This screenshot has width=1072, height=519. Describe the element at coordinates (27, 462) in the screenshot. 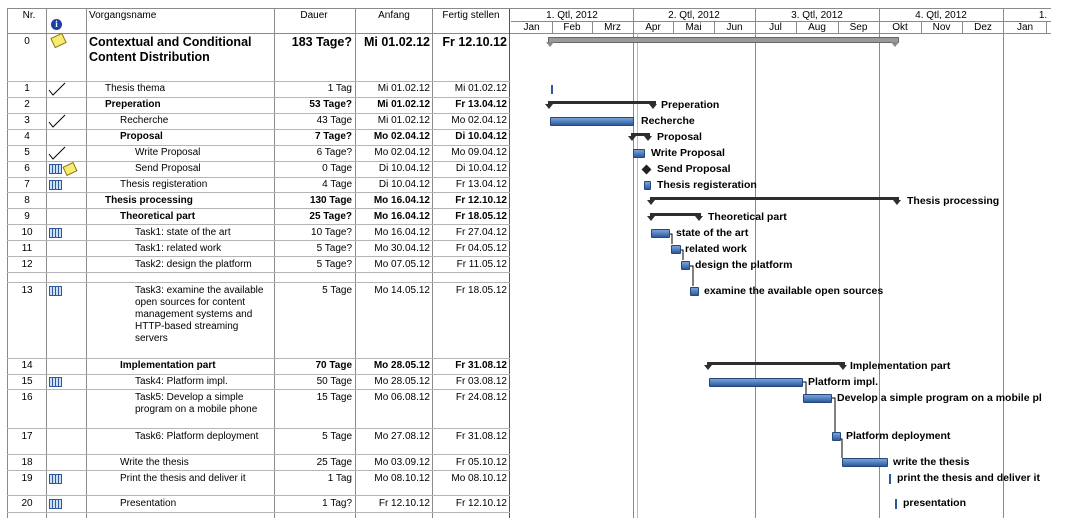

I see `row-number: 18` at that location.